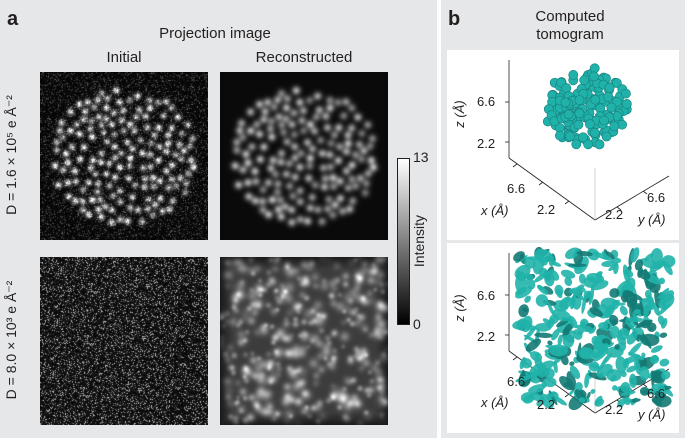 The height and width of the screenshot is (438, 685). I want to click on y-tick-6-6: 6.6, so click(656, 393).